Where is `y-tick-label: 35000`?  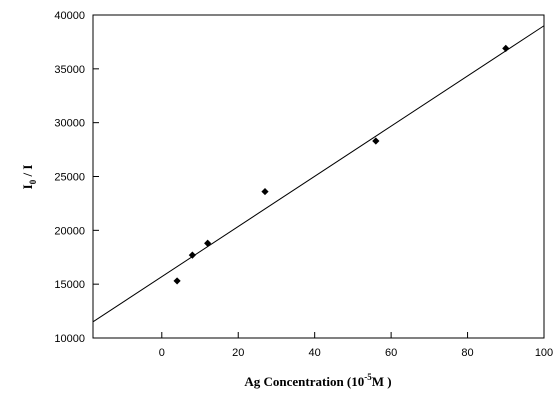
y-tick-label: 35000 is located at coordinates (69, 70).